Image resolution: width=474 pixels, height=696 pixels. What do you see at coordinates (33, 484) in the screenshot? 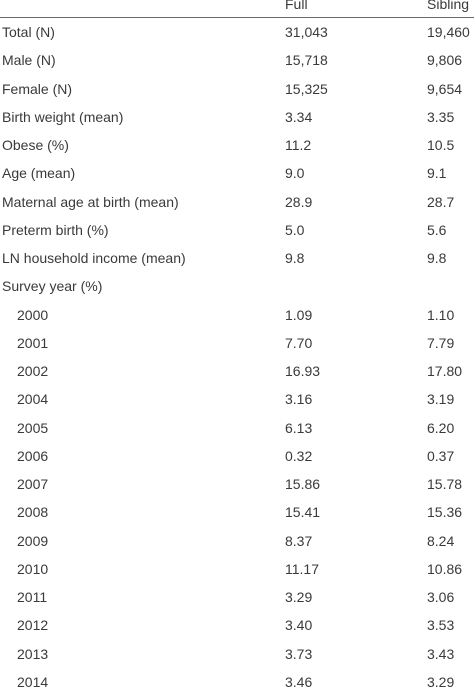
I see `row-label: 2007` at bounding box center [33, 484].